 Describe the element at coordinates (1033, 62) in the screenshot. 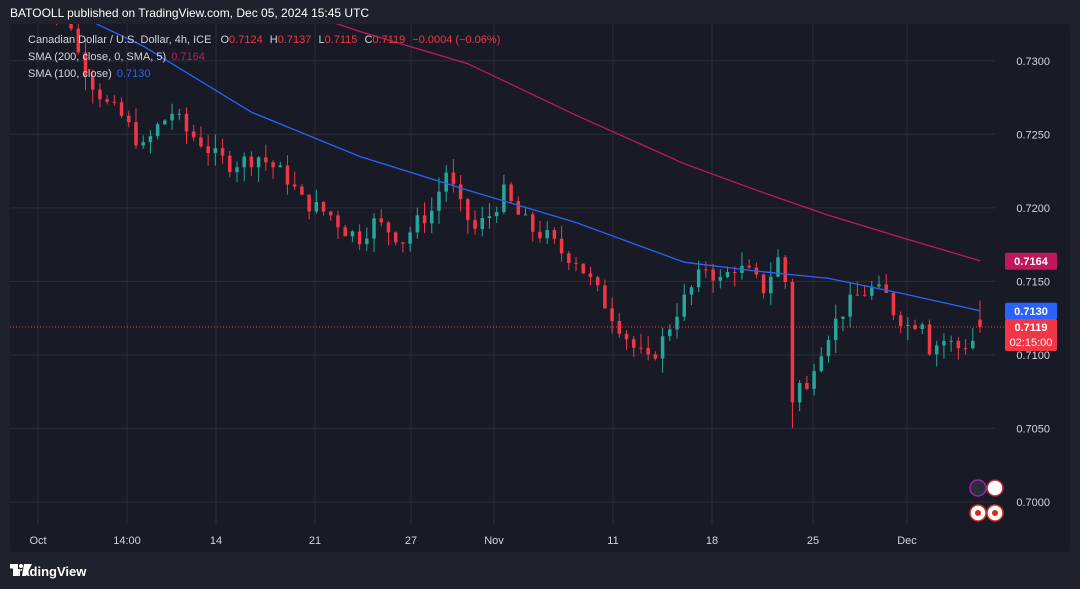

I see `y-tick-label: 0.7300` at that location.